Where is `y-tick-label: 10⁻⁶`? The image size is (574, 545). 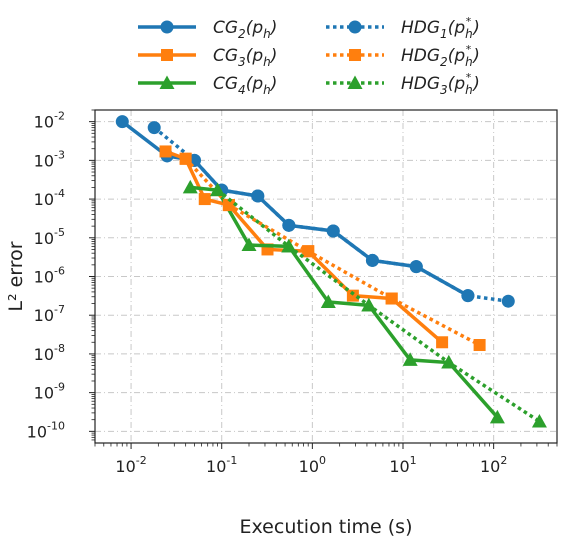 y-tick-label: 10⁻⁶ is located at coordinates (49, 276).